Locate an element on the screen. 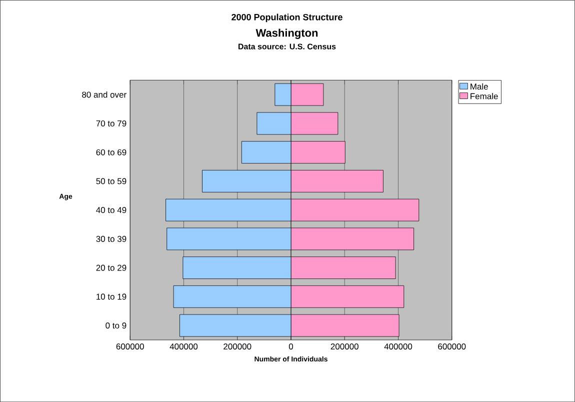  legend-label: Male is located at coordinates (479, 86).